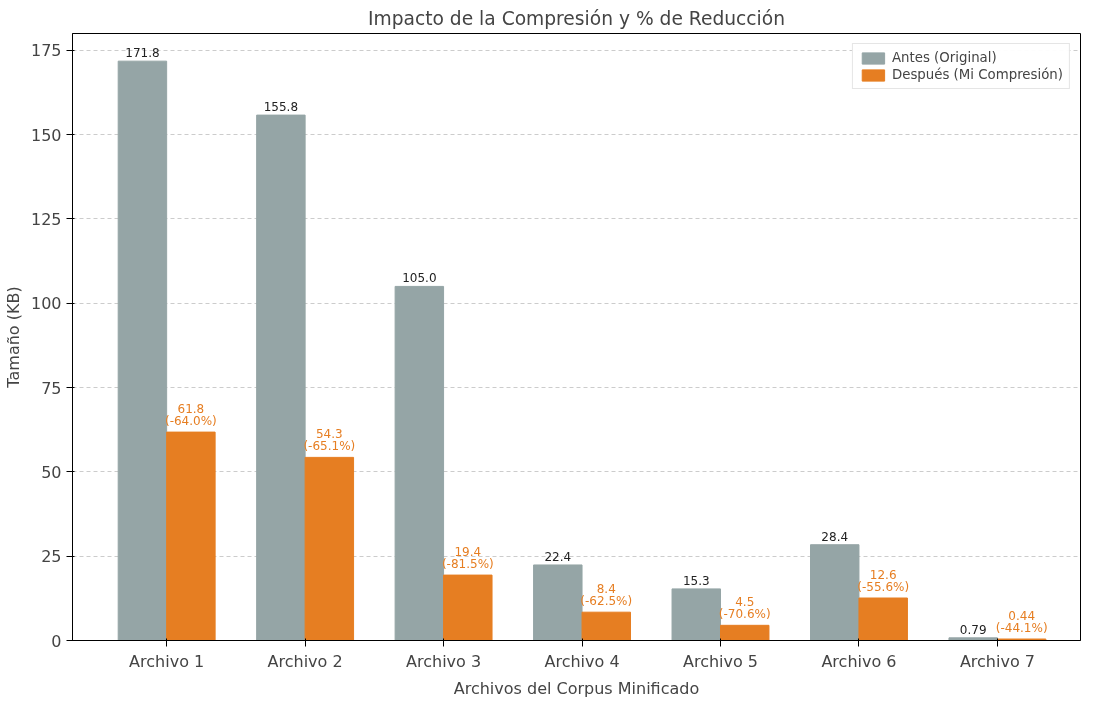 The height and width of the screenshot is (706, 1104). I want to click on y-tick-label: 0, so click(56, 641).